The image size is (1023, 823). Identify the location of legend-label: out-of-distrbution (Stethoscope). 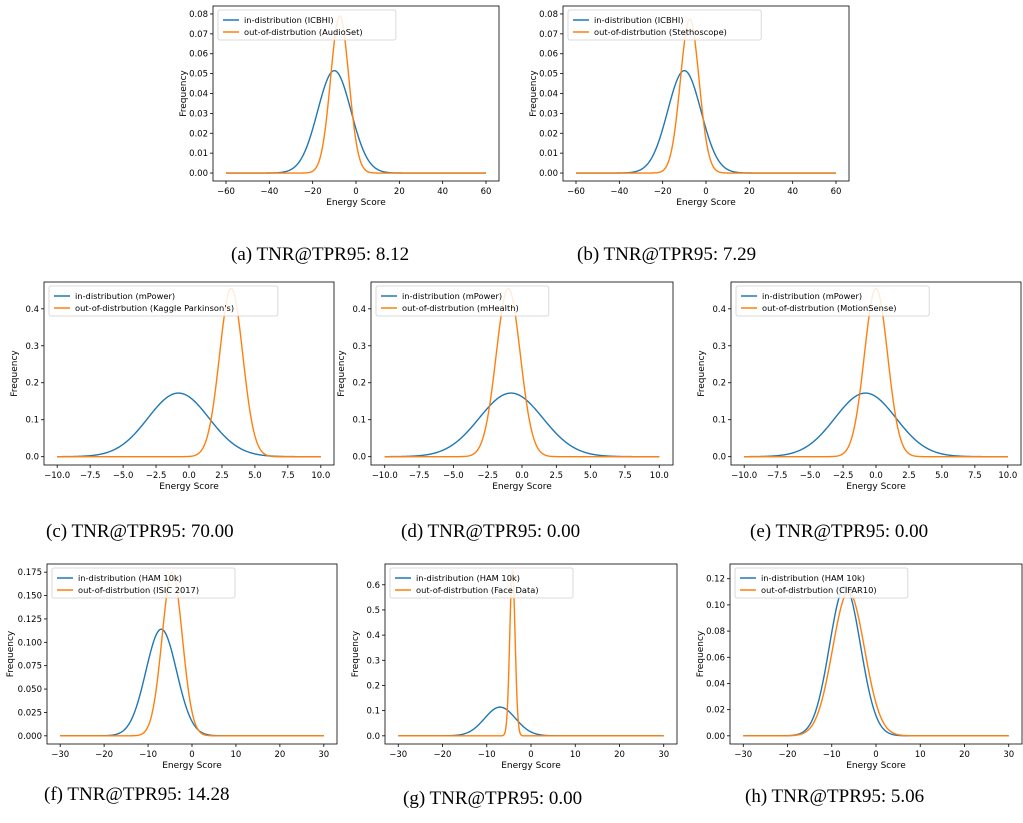
(660, 32).